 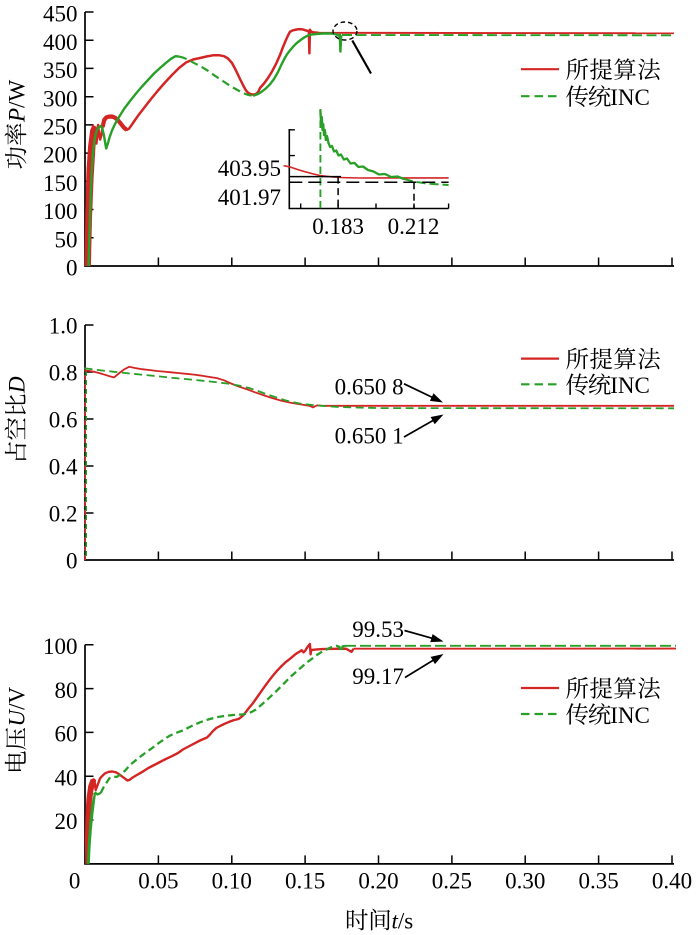 What do you see at coordinates (452, 881) in the screenshot?
I see `svg-text: 0.25` at bounding box center [452, 881].